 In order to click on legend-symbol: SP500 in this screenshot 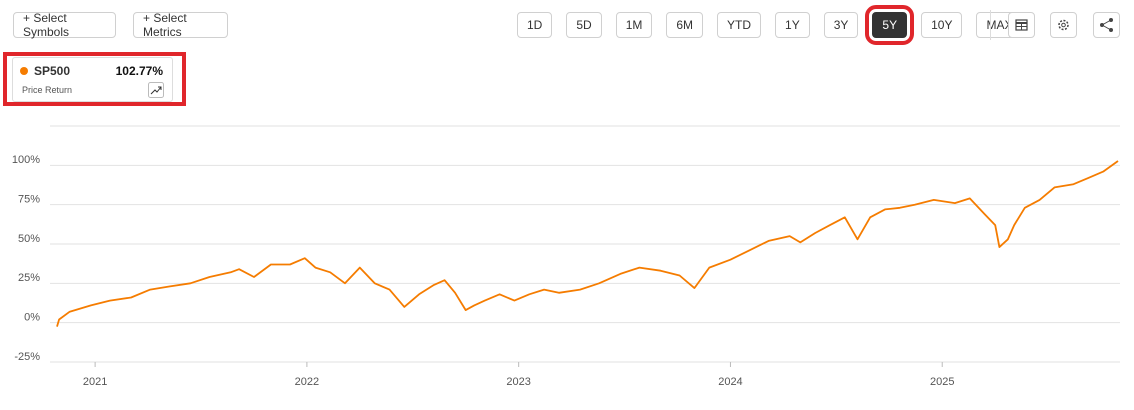, I will do `click(52, 71)`.